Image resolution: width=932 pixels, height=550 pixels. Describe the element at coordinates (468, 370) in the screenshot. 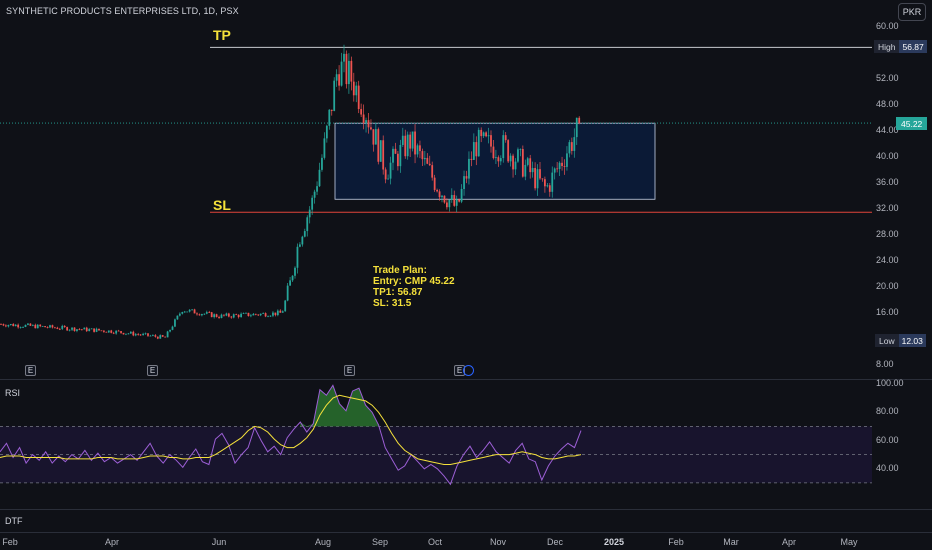

I see `dividend-marker-icon` at that location.